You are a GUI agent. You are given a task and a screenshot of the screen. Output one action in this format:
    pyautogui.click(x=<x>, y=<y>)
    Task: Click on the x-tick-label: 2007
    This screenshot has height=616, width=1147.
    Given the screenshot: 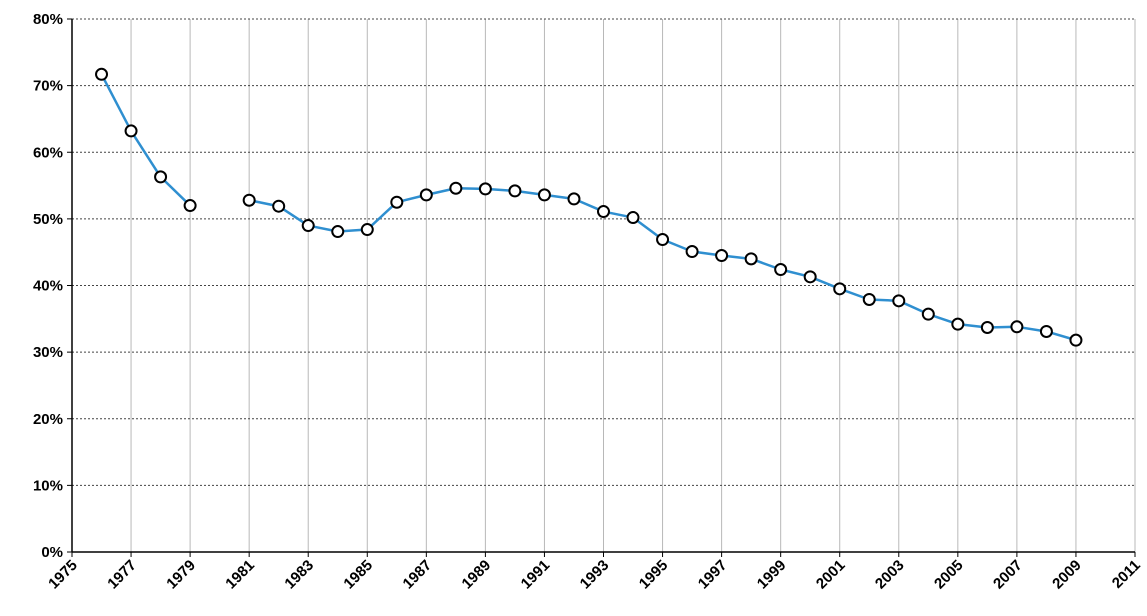 What is the action you would take?
    pyautogui.click(x=1008, y=575)
    